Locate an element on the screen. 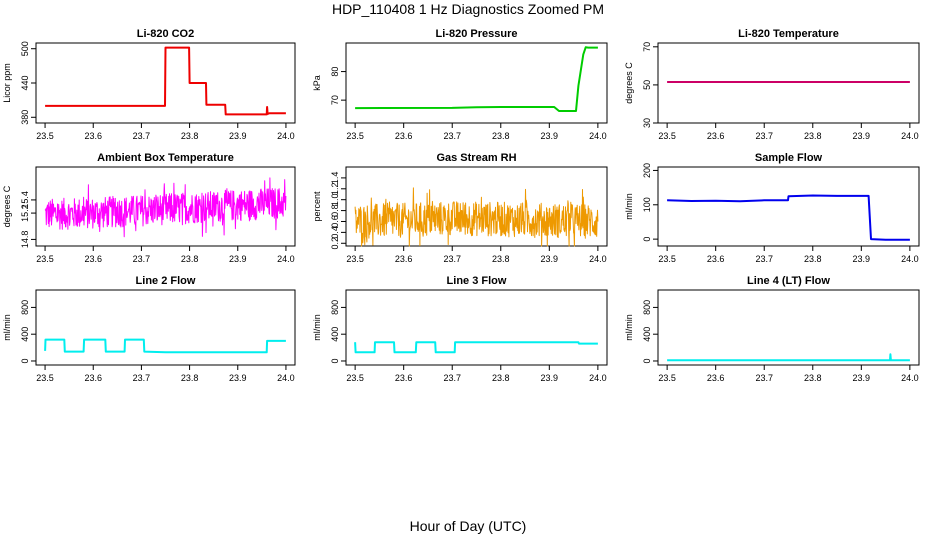 The width and height of the screenshot is (936, 540). li-820-co2-x-tick-label: 23.5 is located at coordinates (45, 136).